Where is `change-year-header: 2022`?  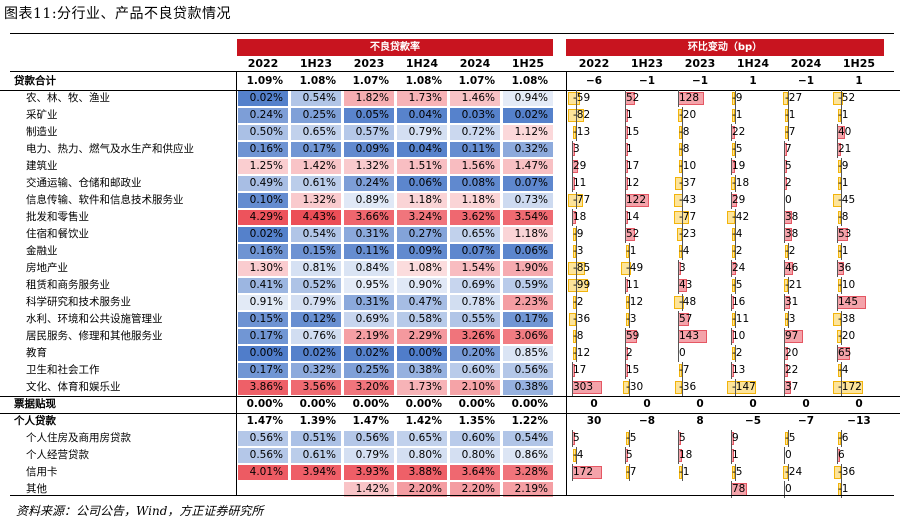
change-year-header: 2022 is located at coordinates (594, 63).